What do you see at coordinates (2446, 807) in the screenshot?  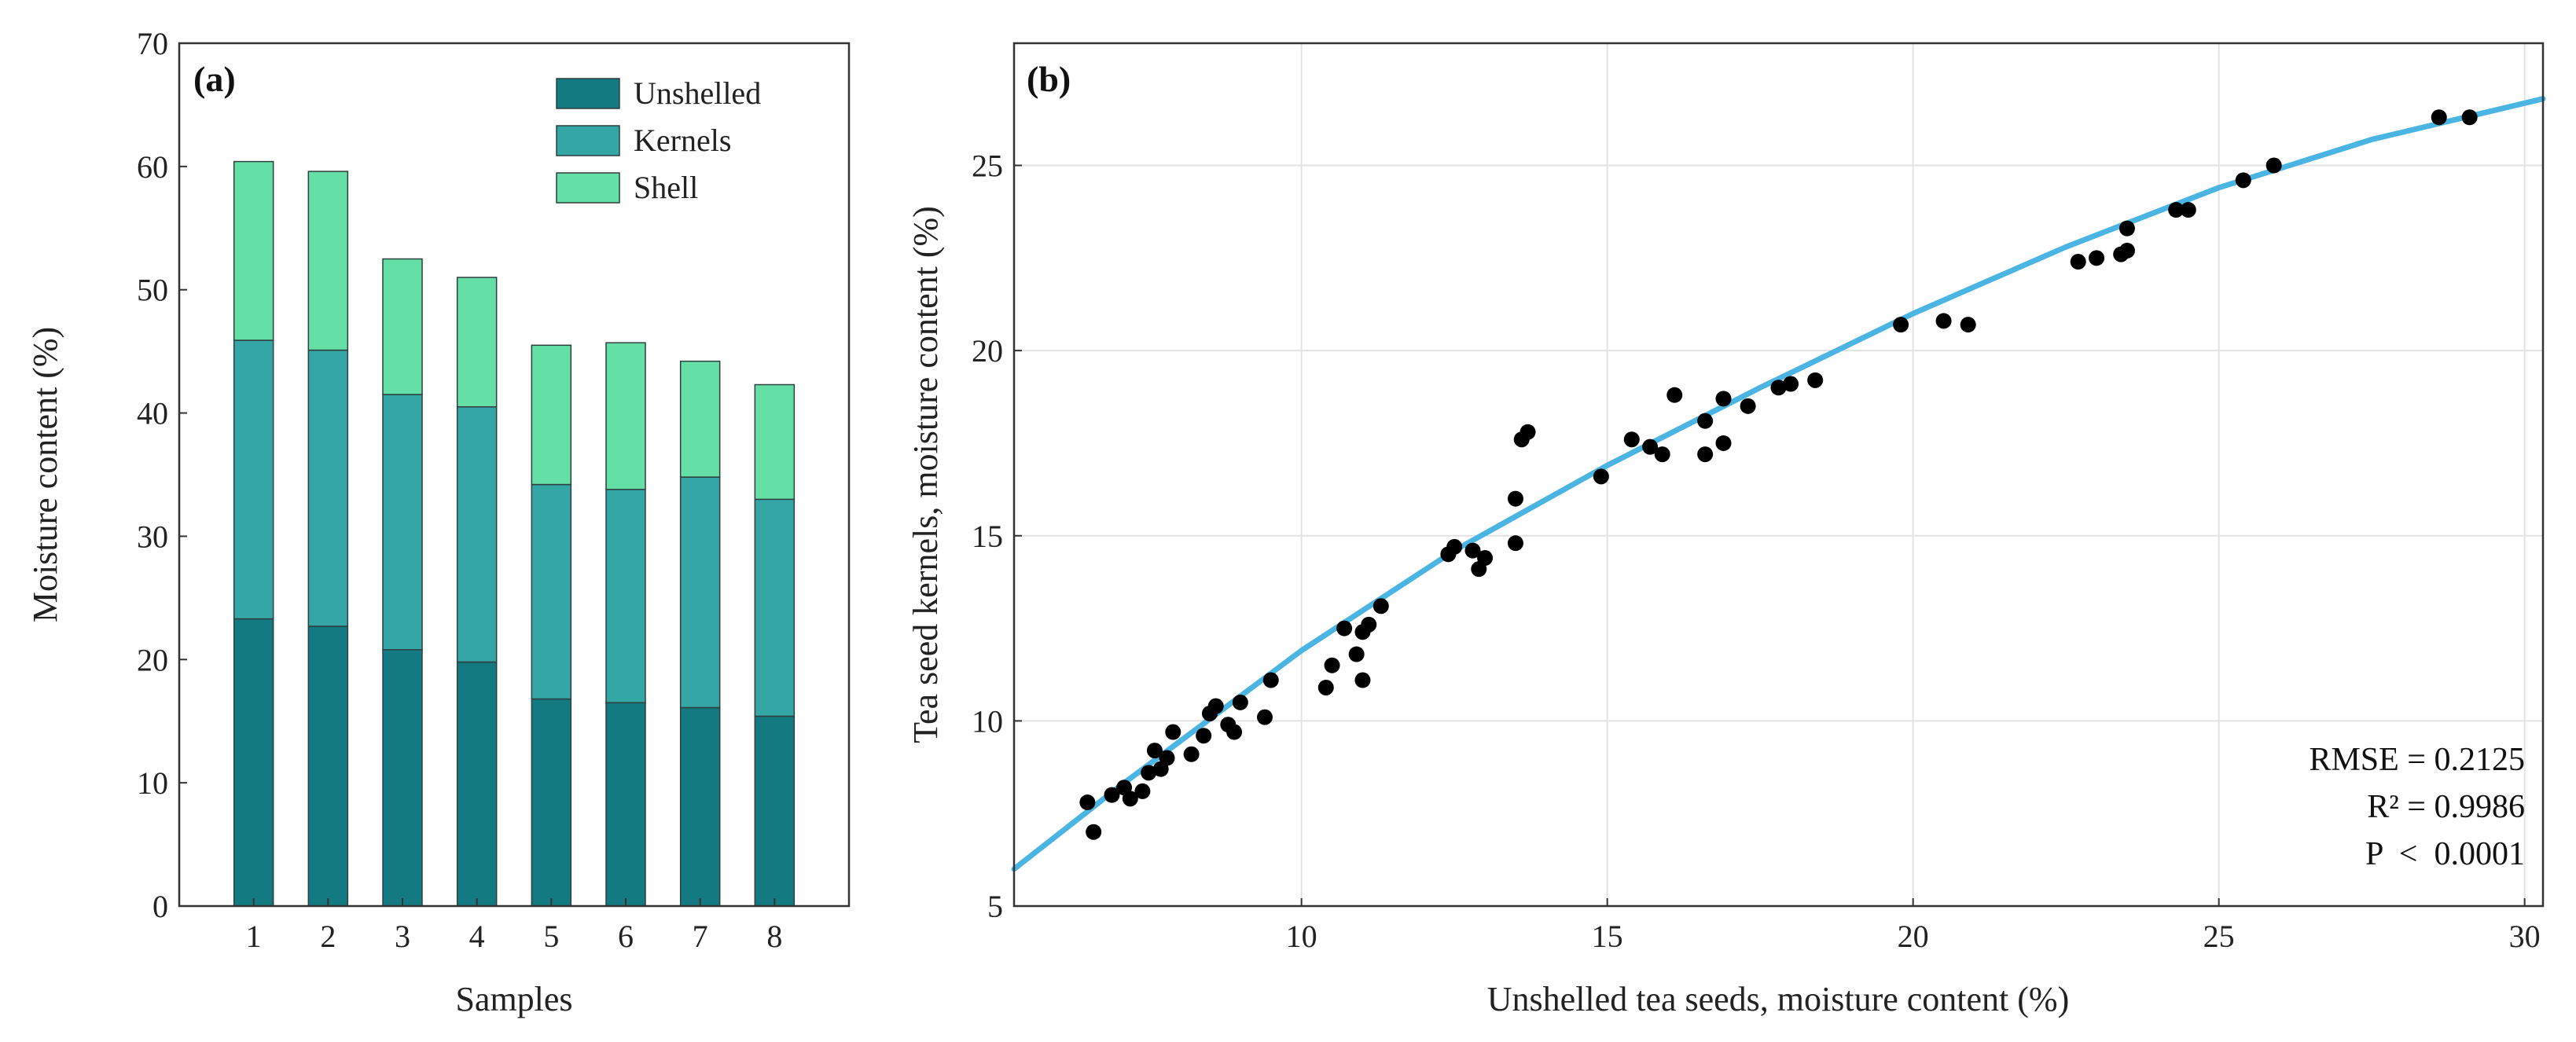 I see `r-squared-label: R² = 0.9986` at bounding box center [2446, 807].